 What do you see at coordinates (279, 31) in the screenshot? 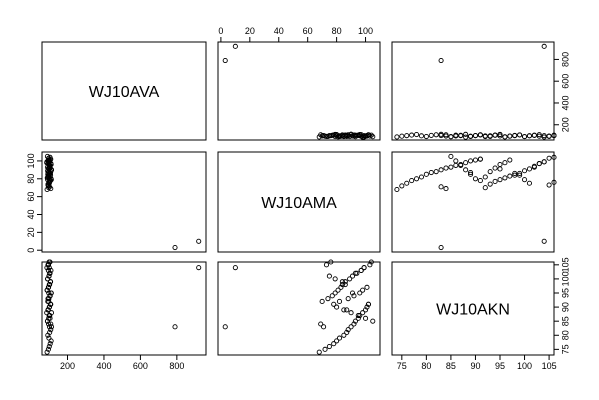
I see `wj10ama-top-tick-40-label: 40` at bounding box center [279, 31].